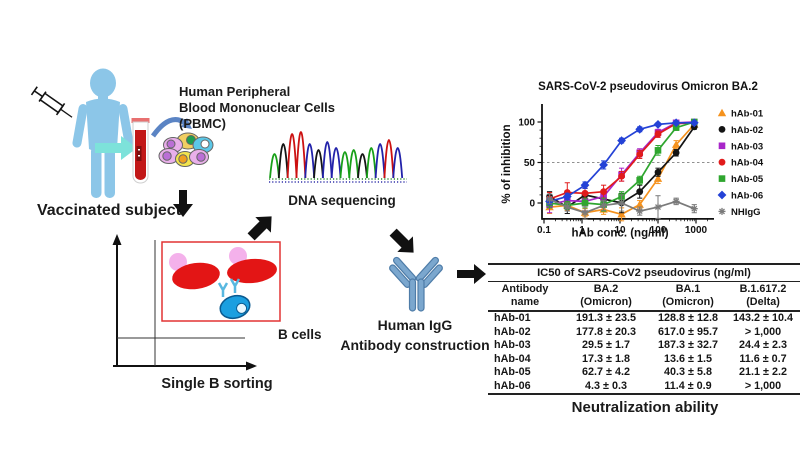 Image resolution: width=800 pixels, height=450 pixels. Describe the element at coordinates (338, 157) in the screenshot. I see `dna-chromatogram` at that location.